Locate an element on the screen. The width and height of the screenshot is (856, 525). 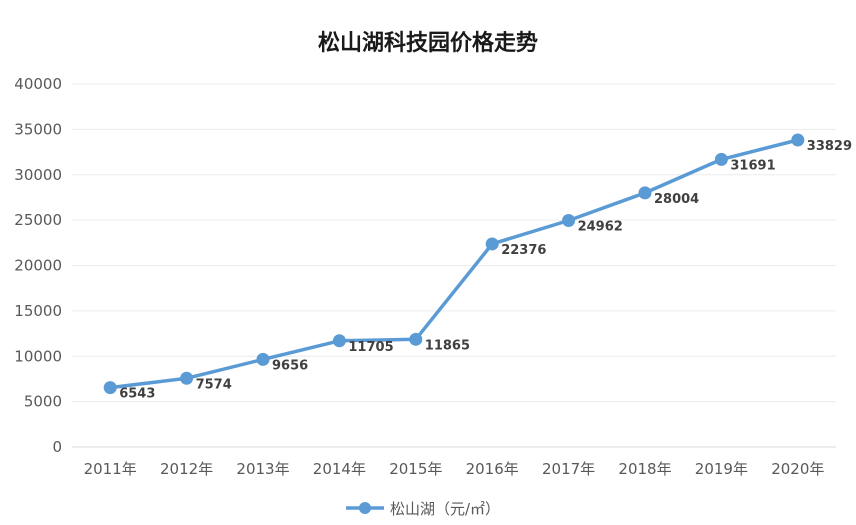
y-tick-label: 30000 is located at coordinates (38, 175).